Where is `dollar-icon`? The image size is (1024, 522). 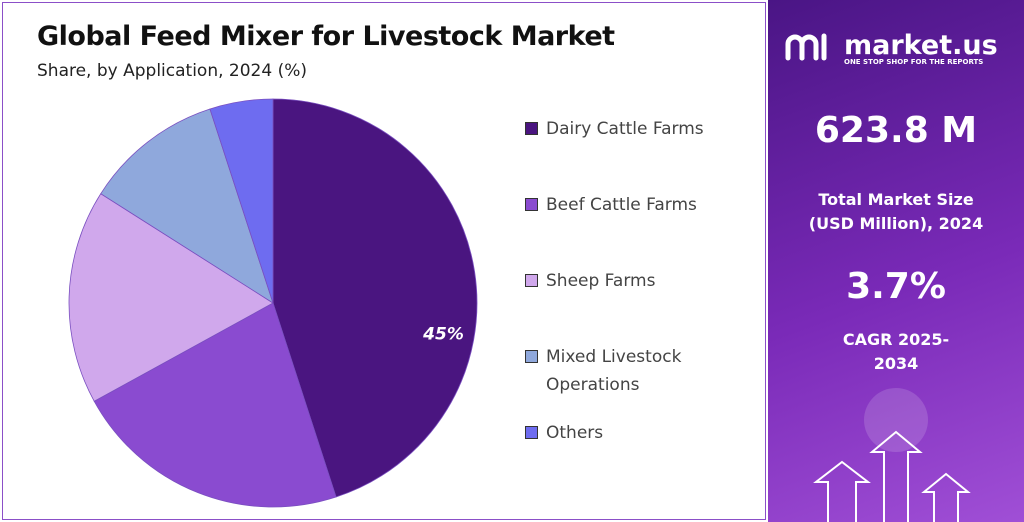 dollar-icon is located at coordinates (896, 420).